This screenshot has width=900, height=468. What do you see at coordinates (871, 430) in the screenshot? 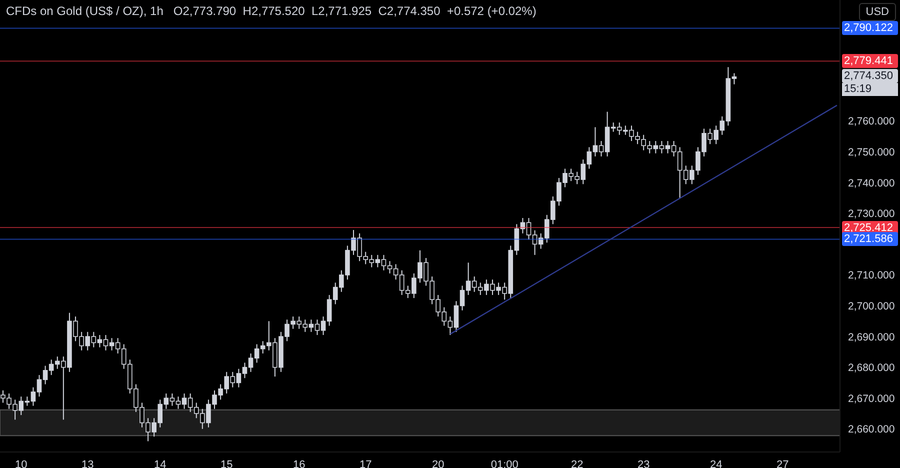
I see `y-tick-label: 2,660.000` at bounding box center [871, 430].